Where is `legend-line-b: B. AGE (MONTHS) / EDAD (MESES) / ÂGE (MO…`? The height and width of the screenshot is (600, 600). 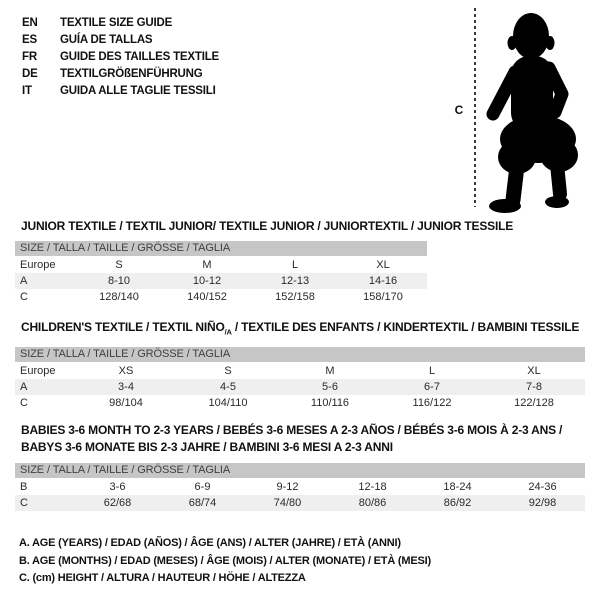
legend-line-b: B. AGE (MONTHS) / EDAD (MESES) / ÂGE (MO… is located at coordinates (225, 560).